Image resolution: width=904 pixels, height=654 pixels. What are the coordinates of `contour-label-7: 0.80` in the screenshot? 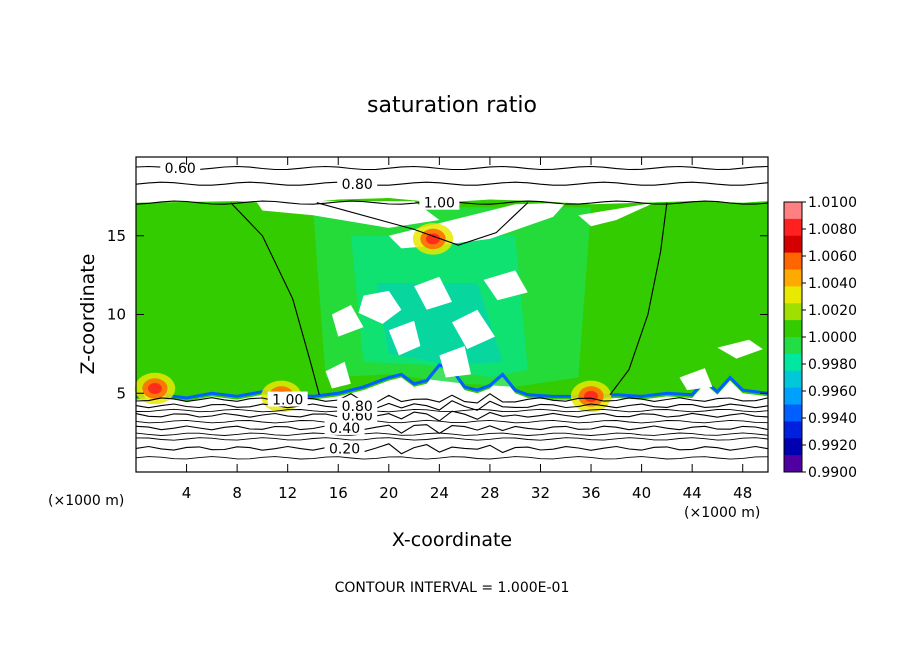 It's located at (357, 185).